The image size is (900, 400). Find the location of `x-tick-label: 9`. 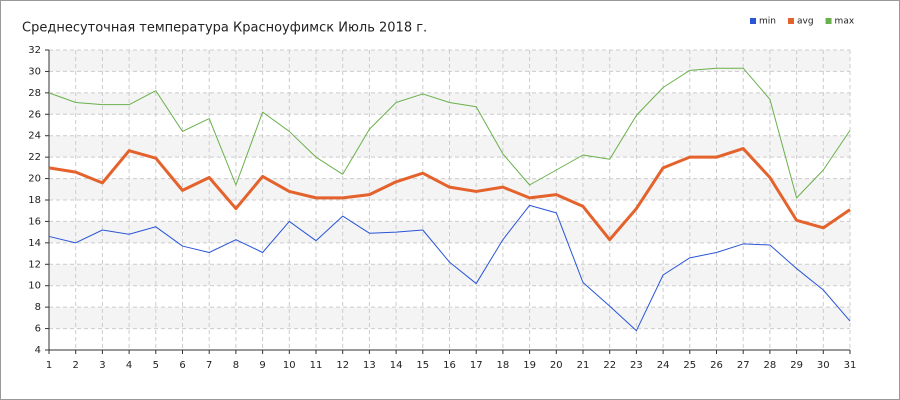

x-tick-label: 9 is located at coordinates (262, 365).